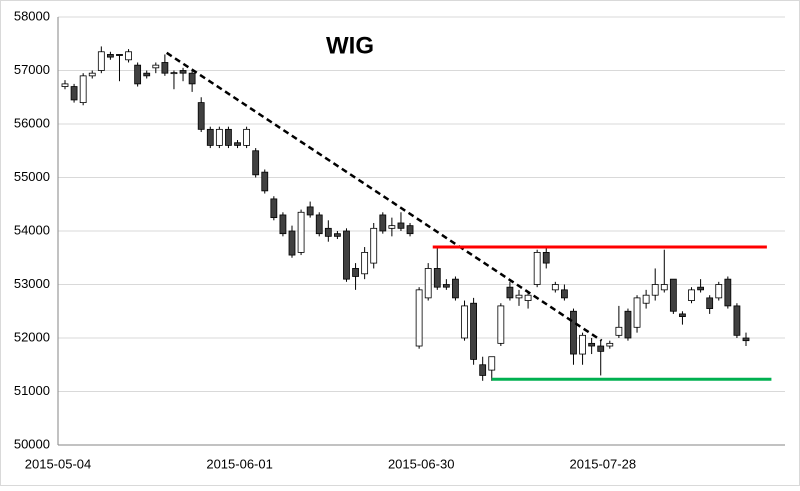  What do you see at coordinates (32, 122) in the screenshot?
I see `y-tick-label: 56000` at bounding box center [32, 122].